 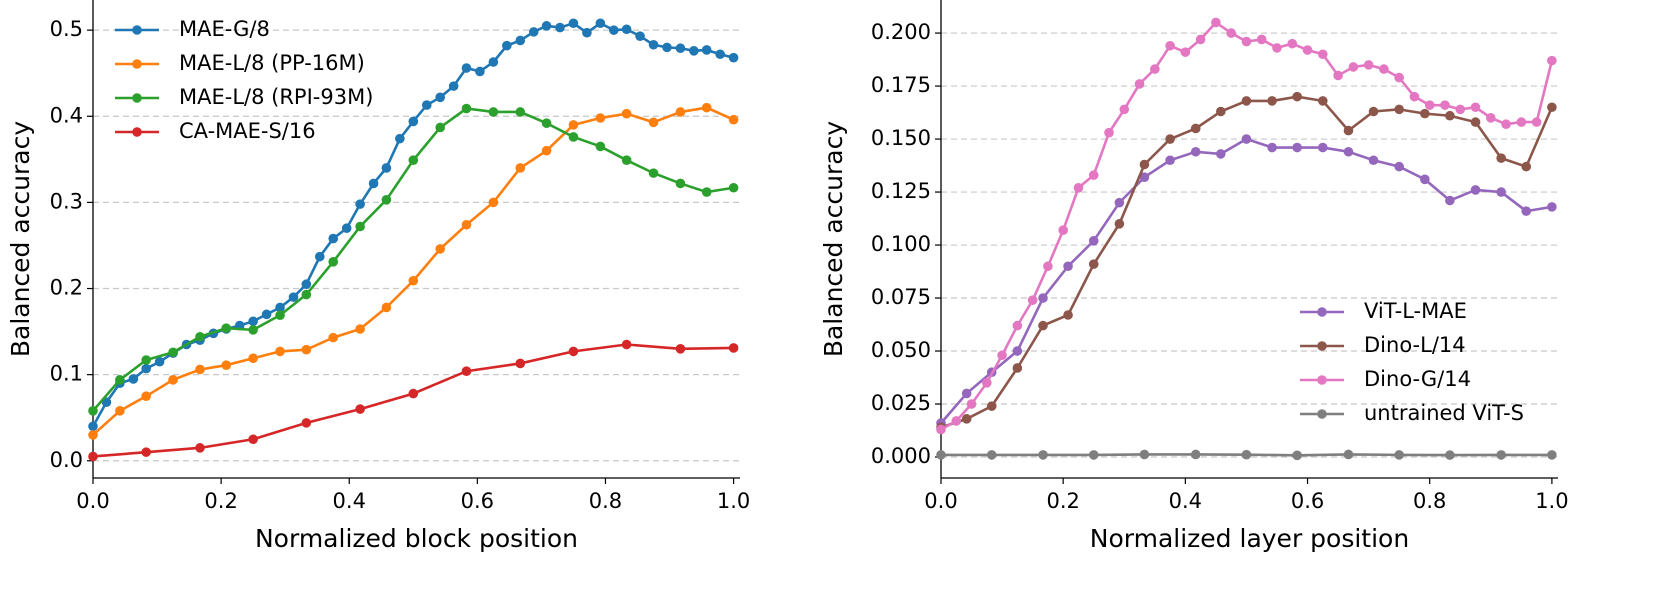 I want to click on y-tick-label: 0.100, so click(x=901, y=244).